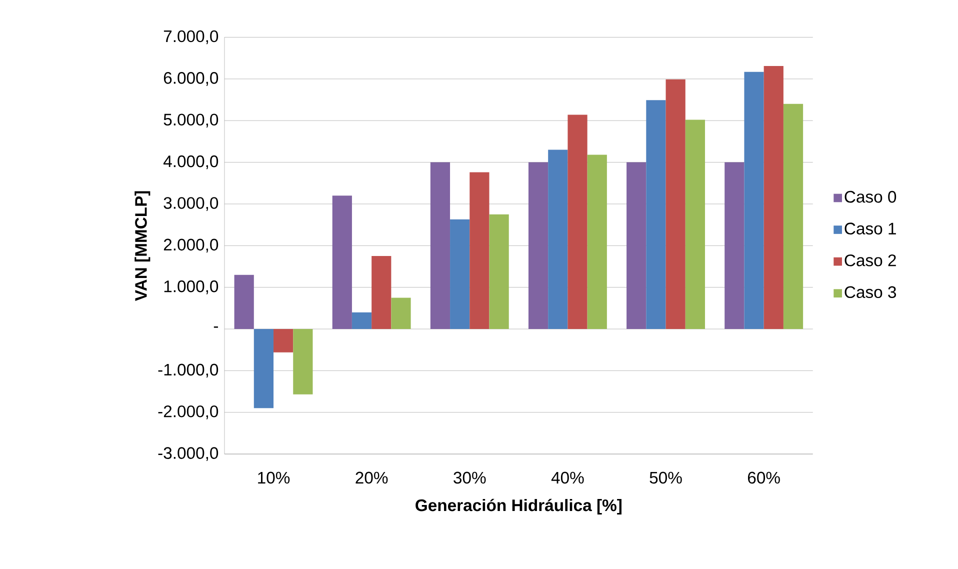 The height and width of the screenshot is (569, 958). What do you see at coordinates (567, 478) in the screenshot?
I see `x-tick-label: 40%` at bounding box center [567, 478].